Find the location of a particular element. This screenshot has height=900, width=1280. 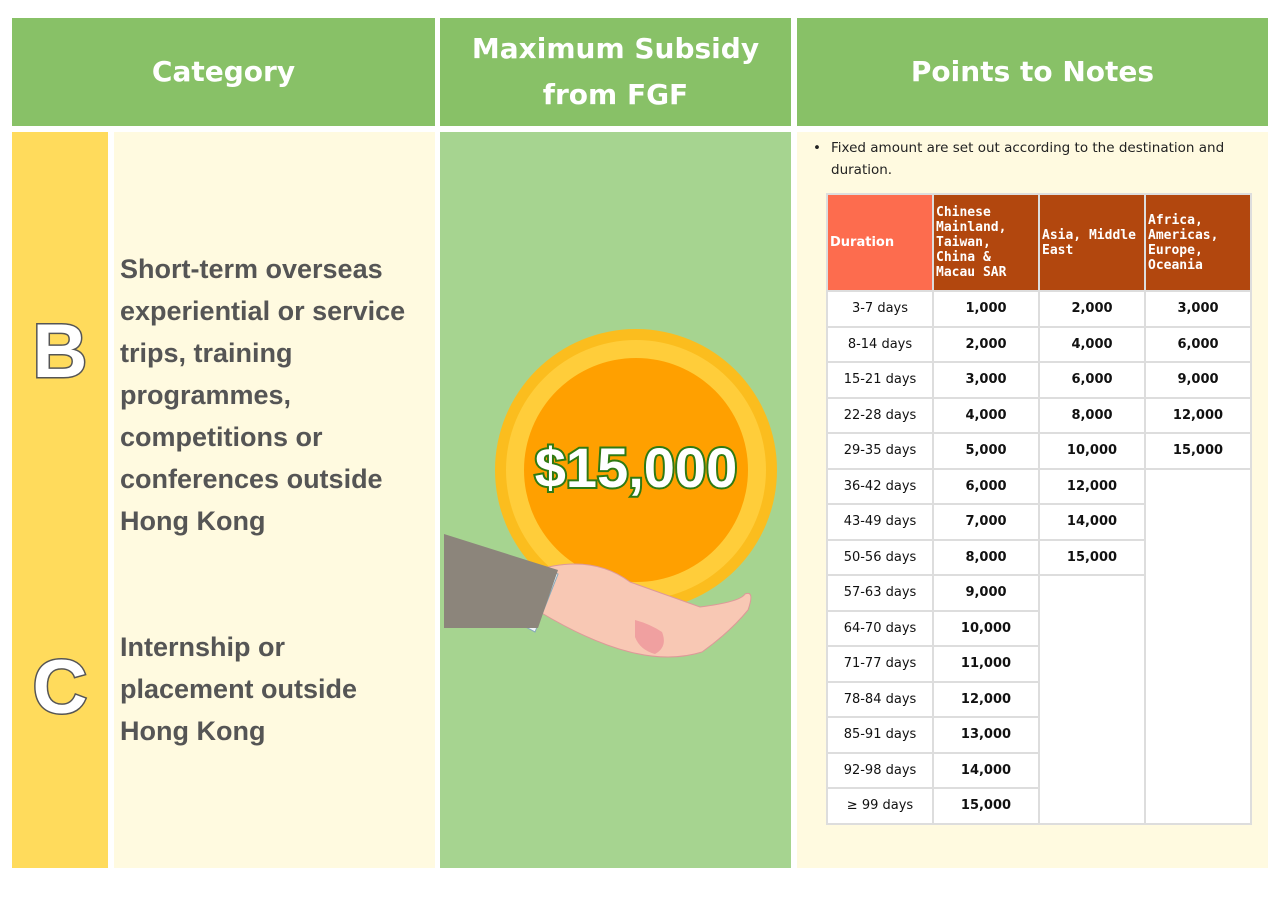

amount-cell: 1,000 is located at coordinates (986, 309).